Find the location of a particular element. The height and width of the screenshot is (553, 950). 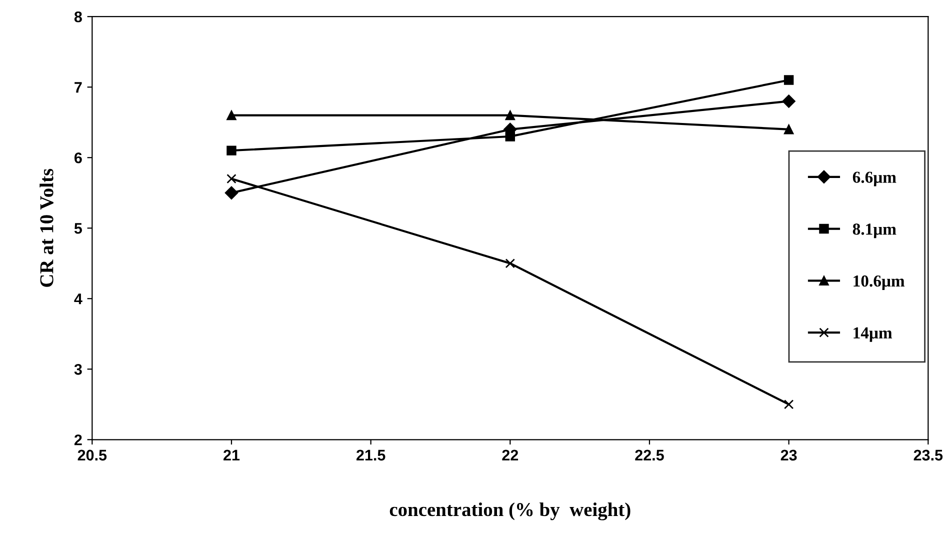

y-tick-label: 4 is located at coordinates (78, 299).